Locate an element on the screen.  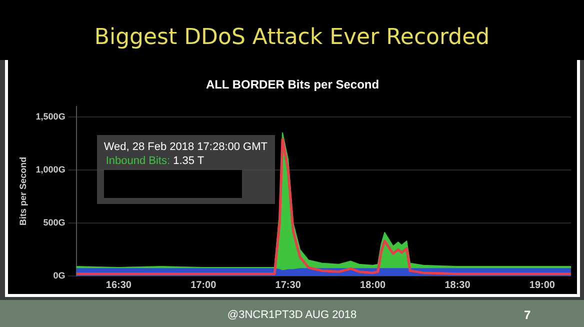
x-tick-label: 17:30 is located at coordinates (288, 285).